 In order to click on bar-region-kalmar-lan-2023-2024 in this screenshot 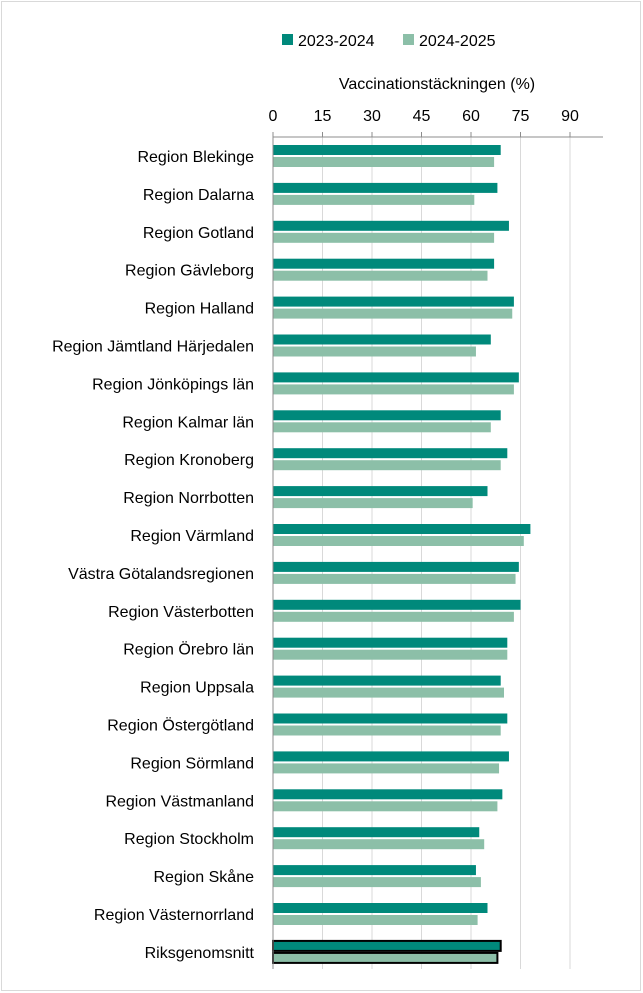, I will do `click(387, 415)`.